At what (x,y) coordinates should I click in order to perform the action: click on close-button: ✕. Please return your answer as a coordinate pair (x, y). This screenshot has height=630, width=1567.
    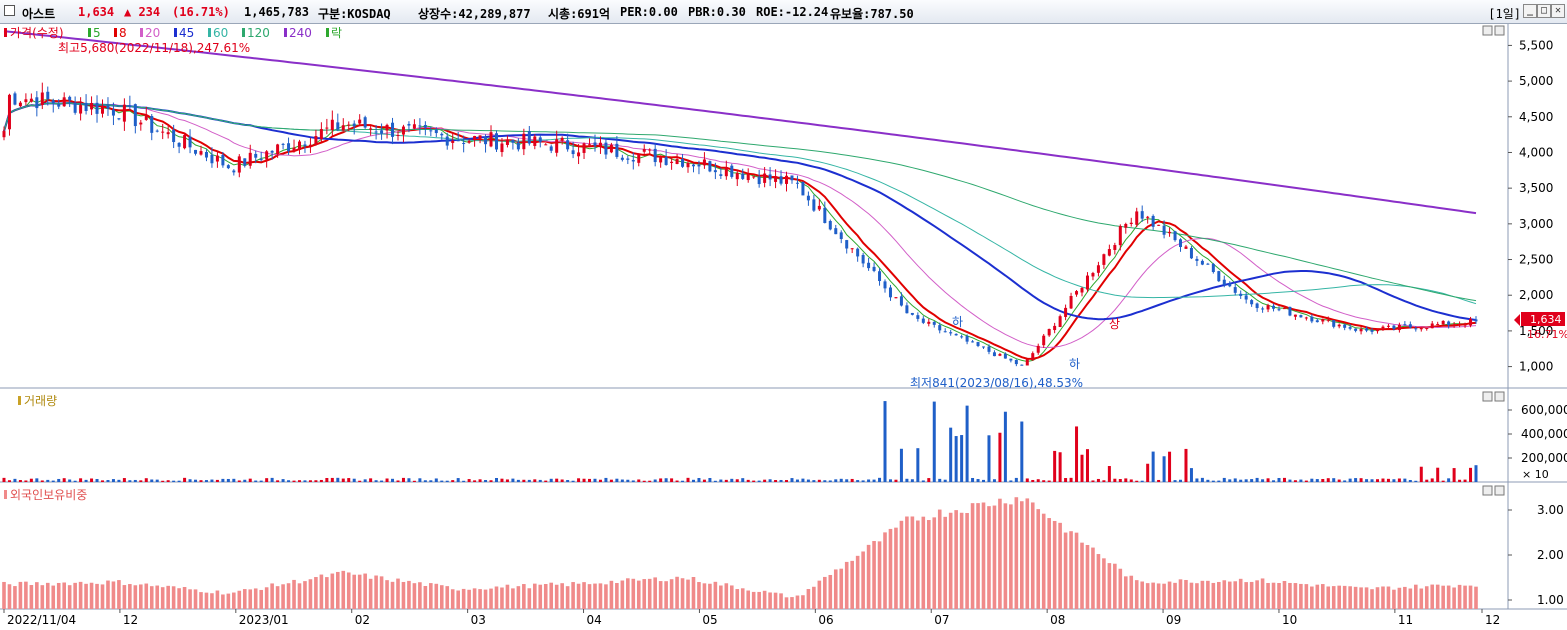
    Looking at the image, I should click on (1558, 11).